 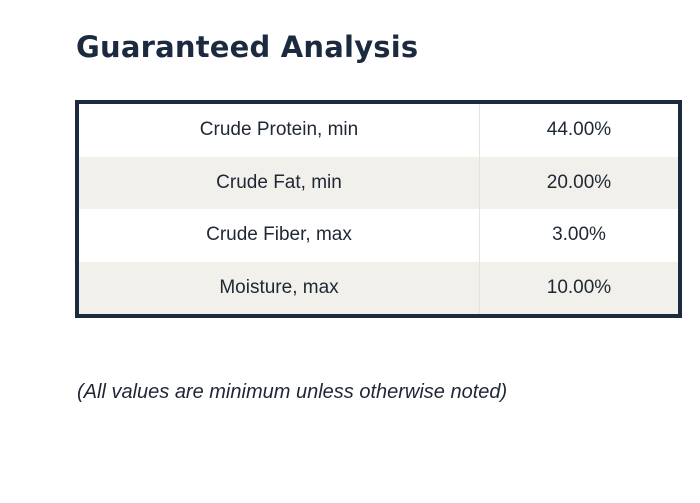 I want to click on nutrient-name: Moisture, max, so click(x=279, y=287).